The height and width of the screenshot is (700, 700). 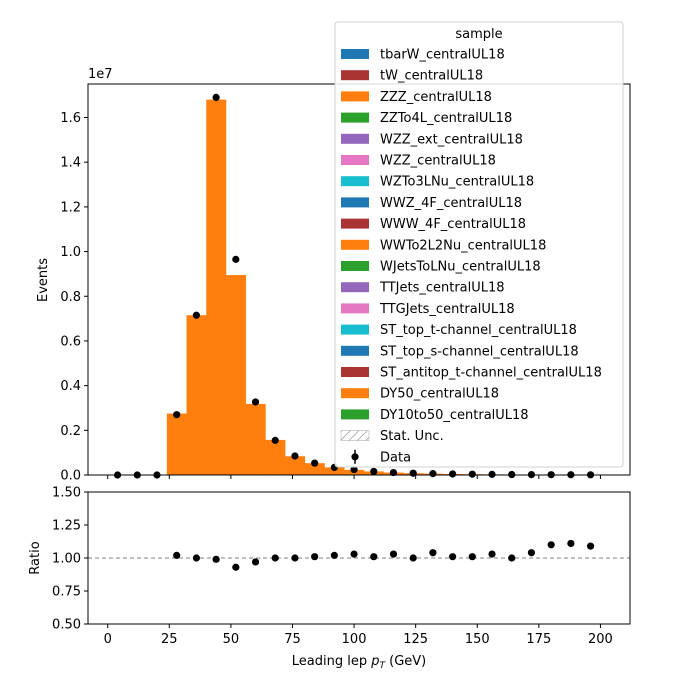 I want to click on legend-entry-19-label: Data, so click(x=395, y=457).